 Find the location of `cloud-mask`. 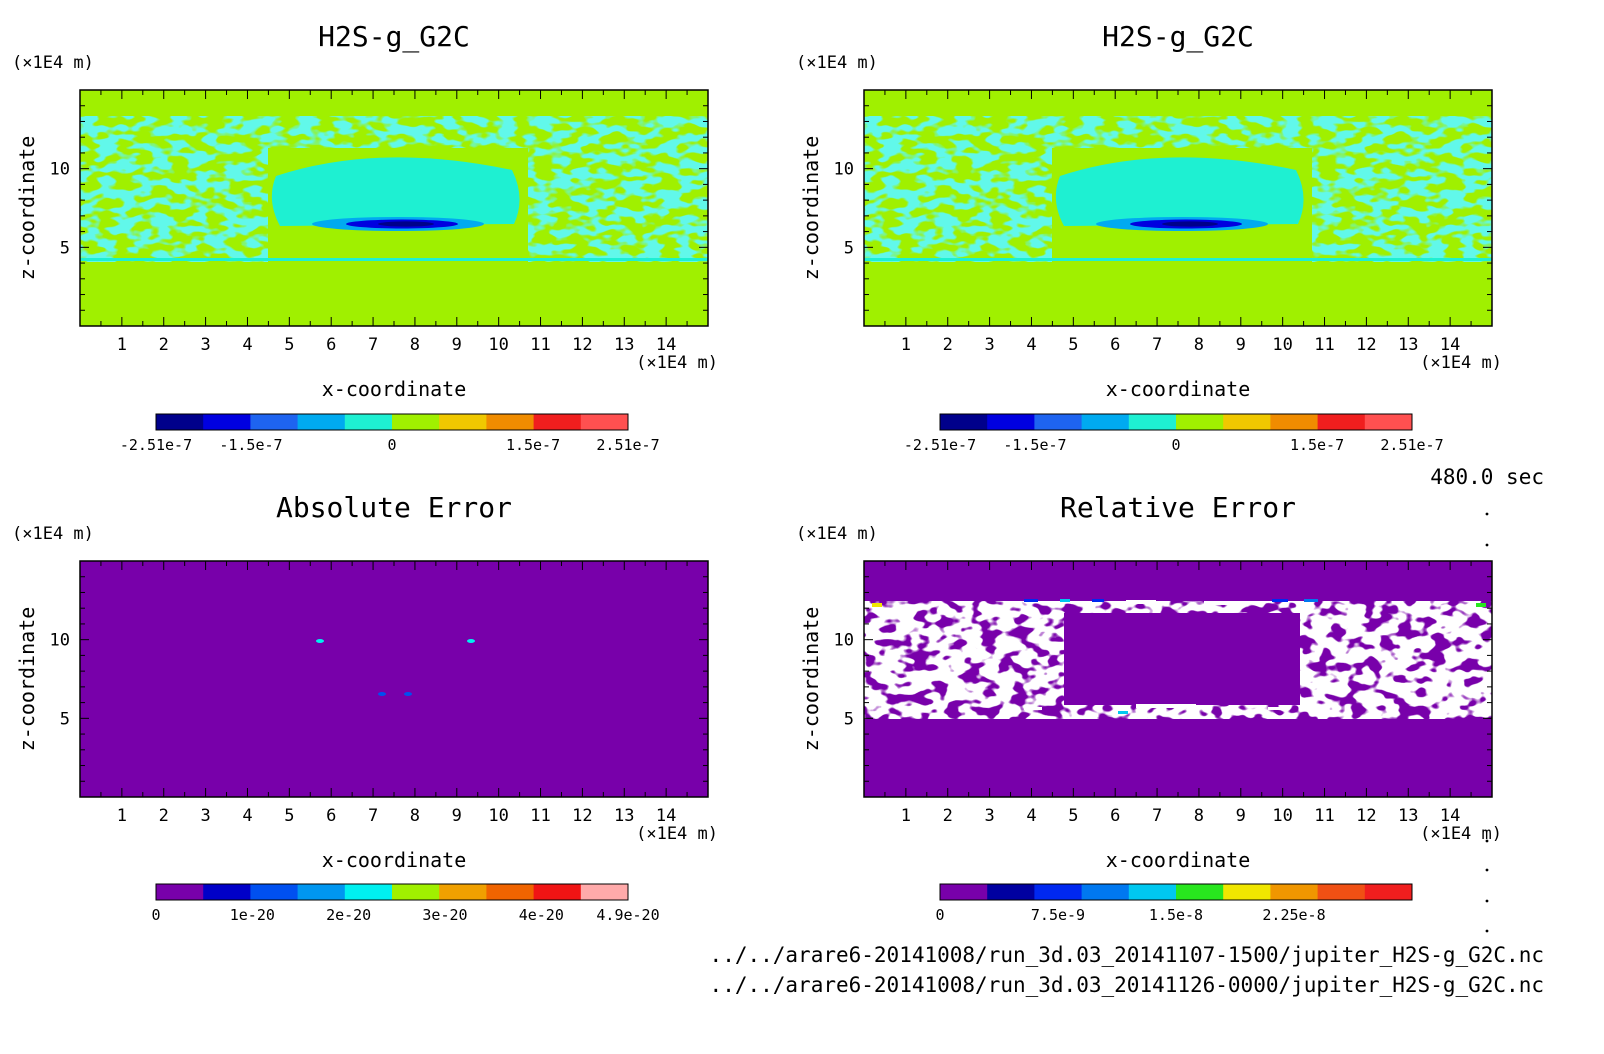

cloud-mask is located at coordinates (1182, 659).